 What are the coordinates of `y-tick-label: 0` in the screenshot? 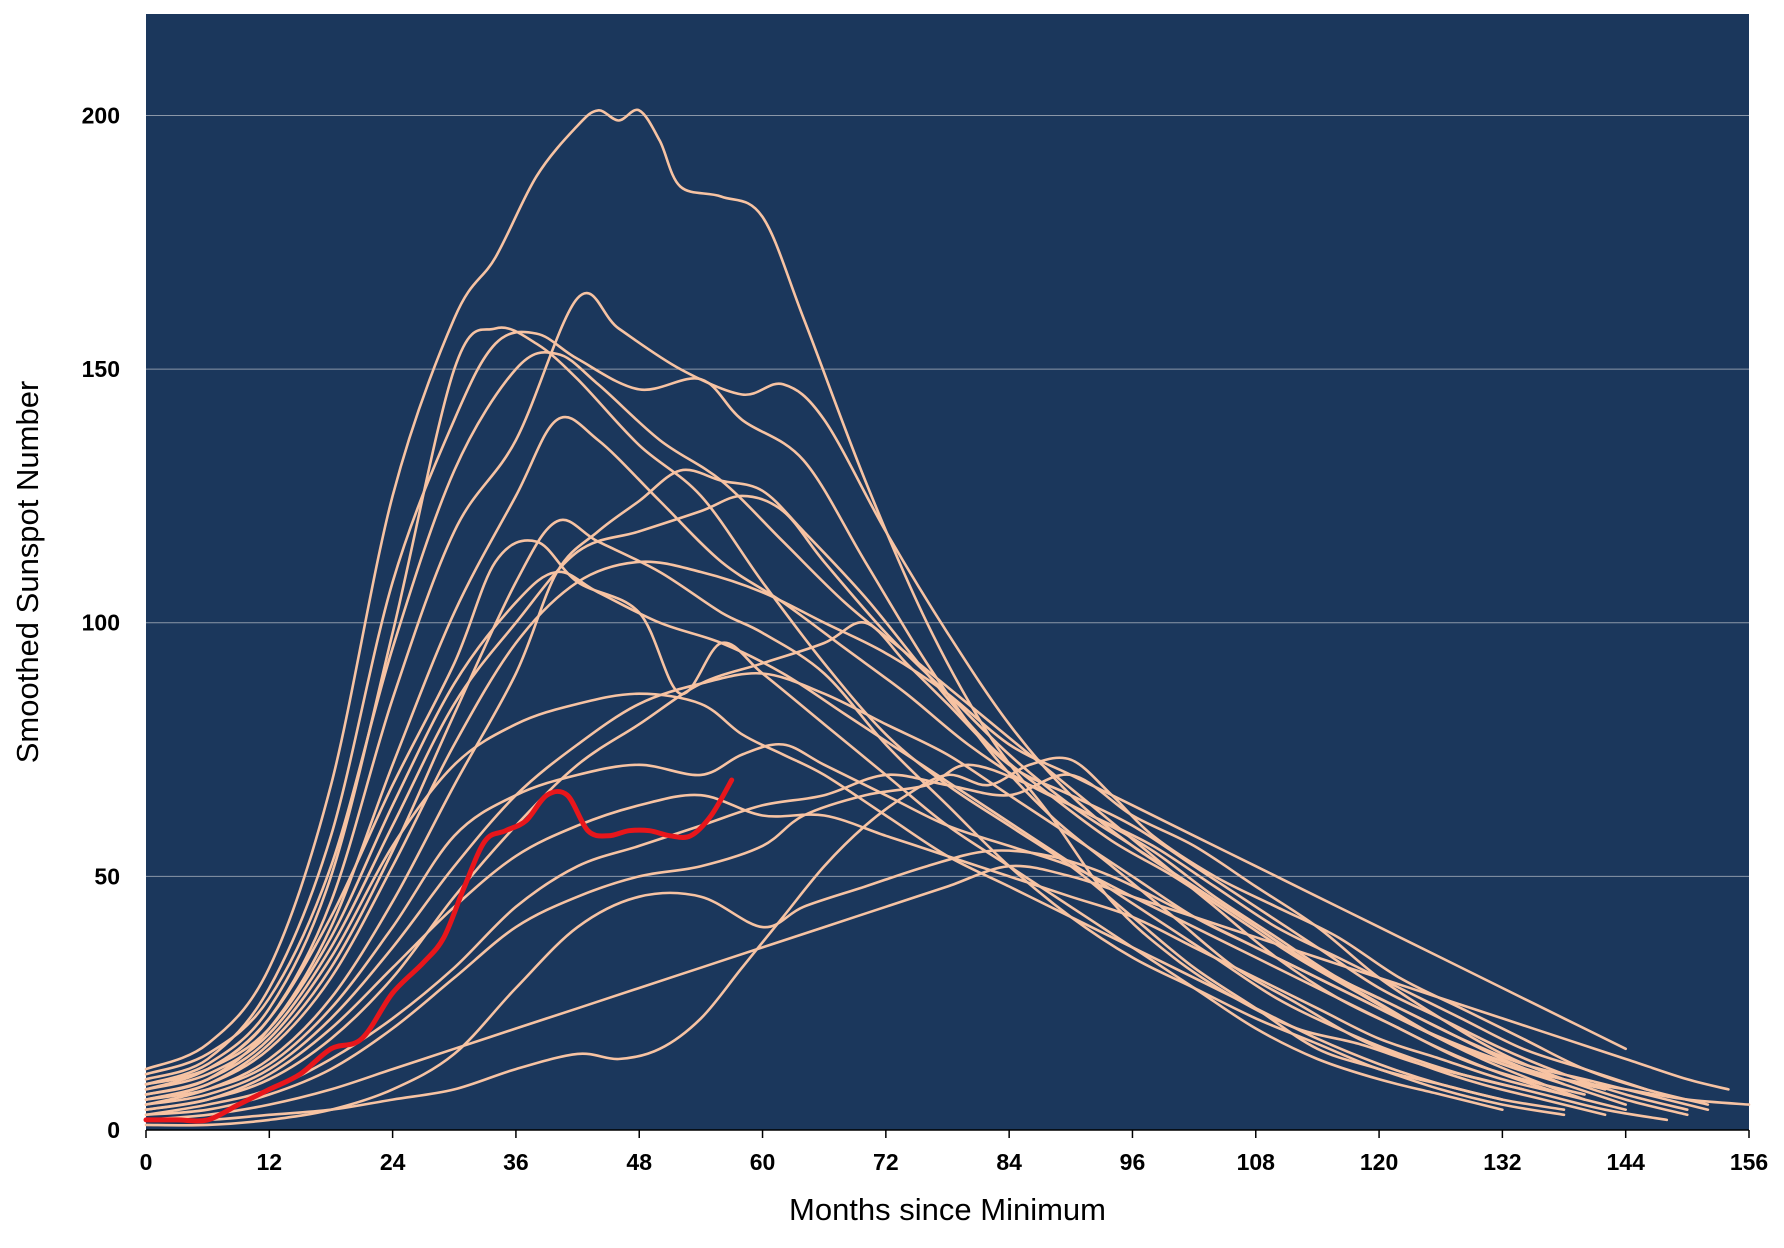 It's located at (113, 1130).